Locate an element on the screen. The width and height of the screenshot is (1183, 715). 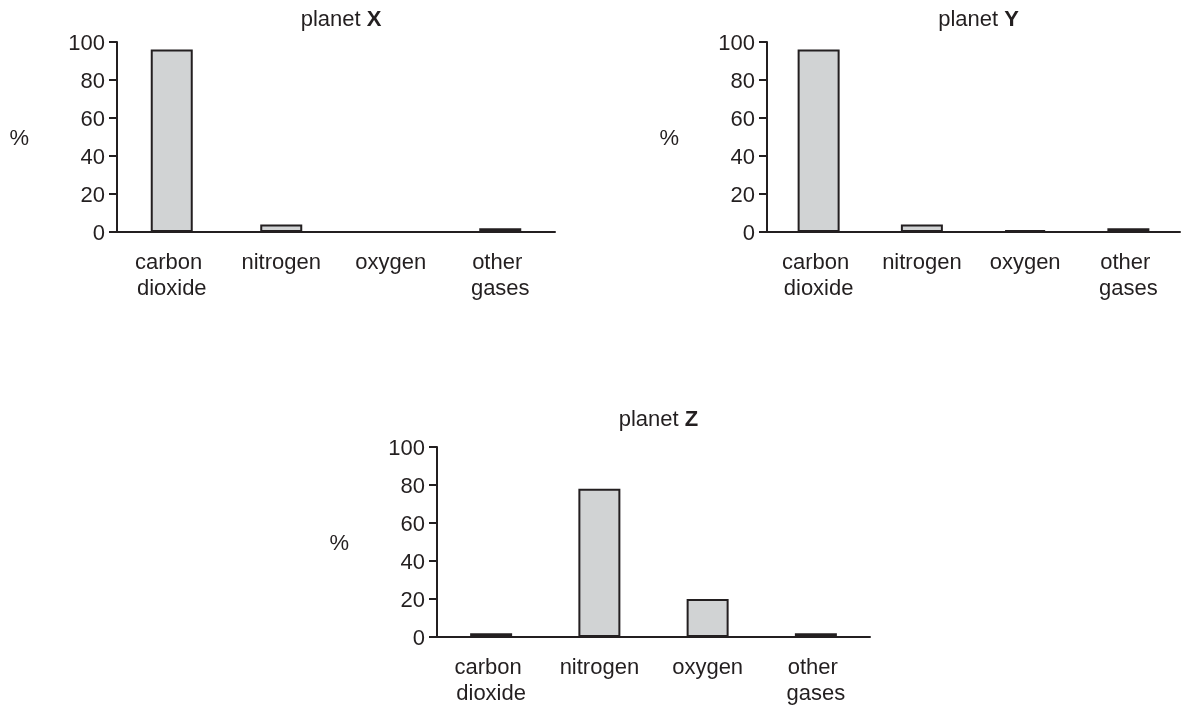
chart-title: planet Z is located at coordinates (658, 418).